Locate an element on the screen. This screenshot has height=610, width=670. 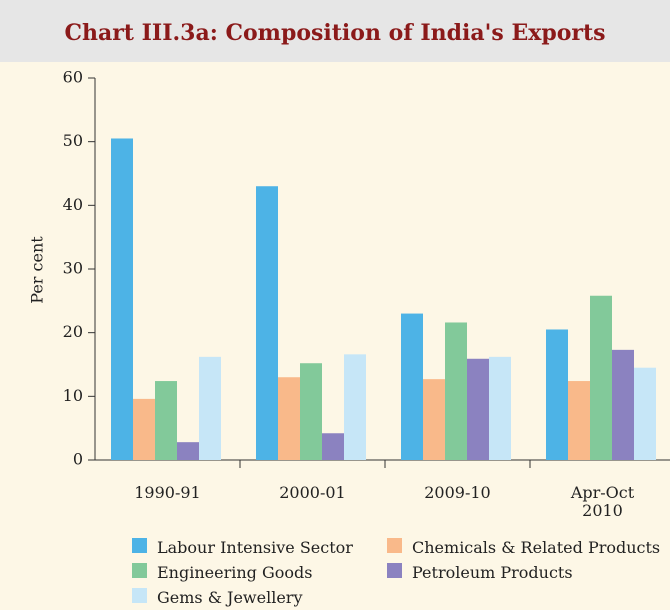
legend-label: Gems & Jewellery is located at coordinates (230, 597).